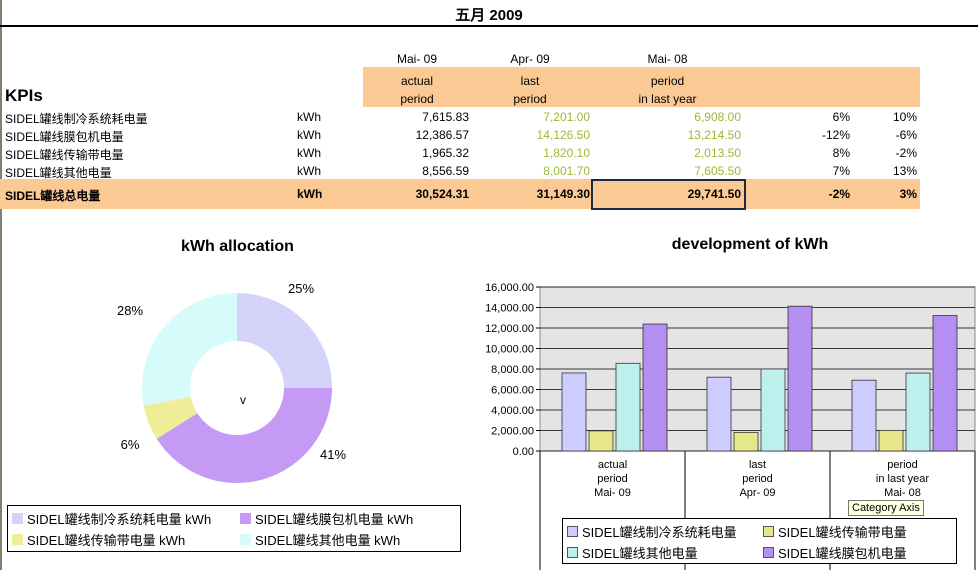 The width and height of the screenshot is (978, 570). Describe the element at coordinates (130, 444) in the screenshot. I see `pie-data-label: 6%` at that location.